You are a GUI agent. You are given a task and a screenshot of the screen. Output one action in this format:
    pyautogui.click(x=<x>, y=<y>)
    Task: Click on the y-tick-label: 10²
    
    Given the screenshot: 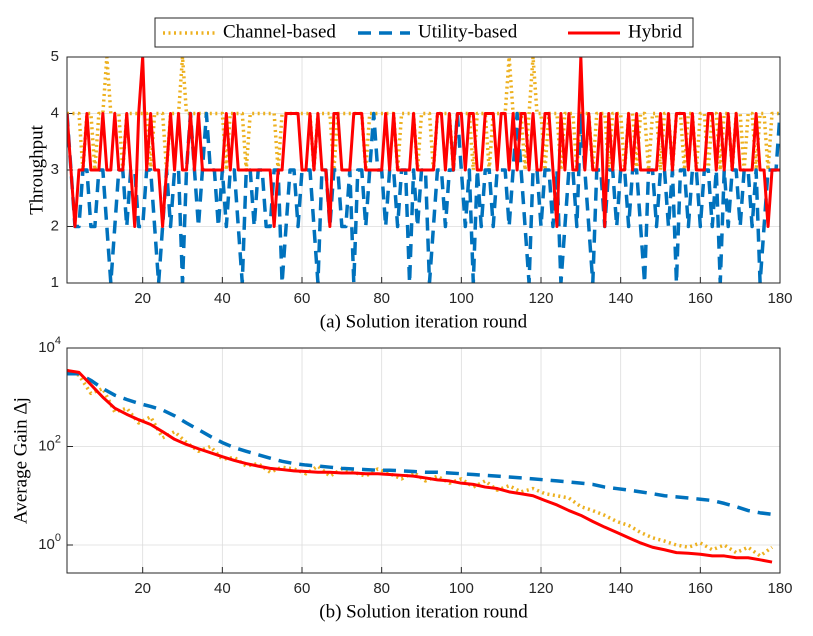 What is the action you would take?
    pyautogui.click(x=49, y=443)
    